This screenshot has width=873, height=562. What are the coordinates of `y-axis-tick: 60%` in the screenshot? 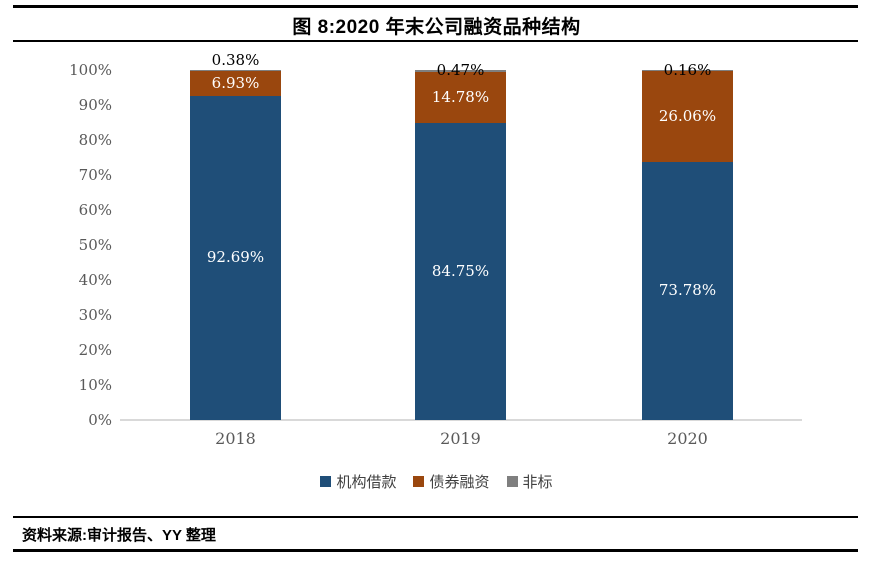 It's located at (95, 210).